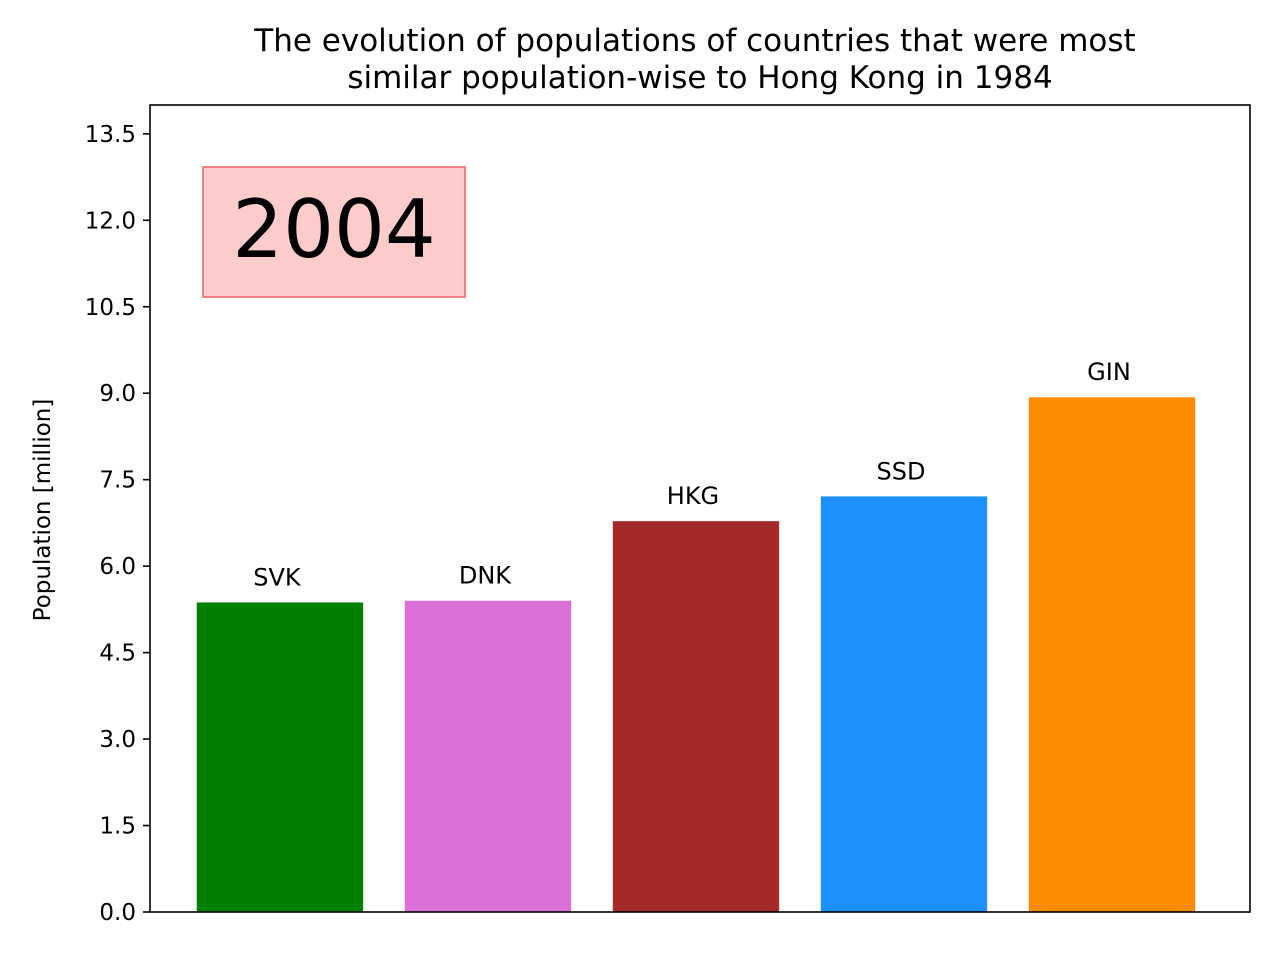  Describe the element at coordinates (110, 221) in the screenshot. I see `y-tick-label: 12.0` at that location.